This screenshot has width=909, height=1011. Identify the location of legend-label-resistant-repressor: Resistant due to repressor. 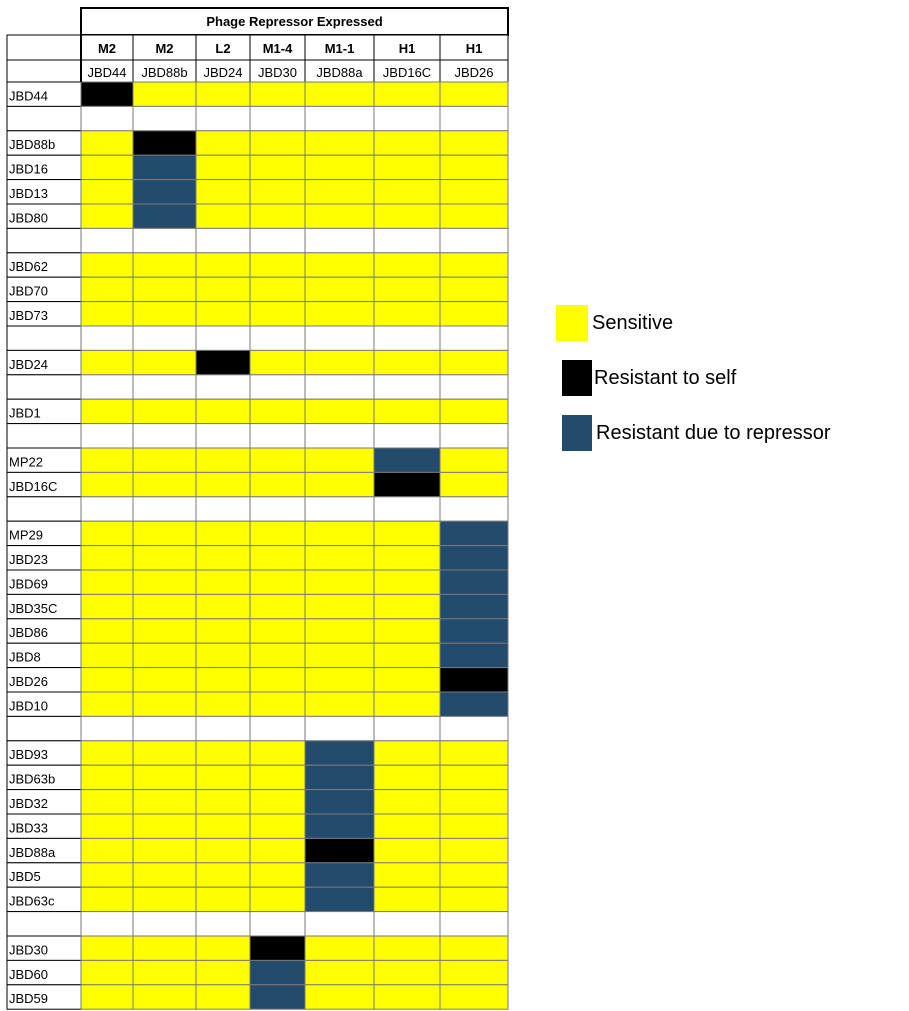
(713, 432).